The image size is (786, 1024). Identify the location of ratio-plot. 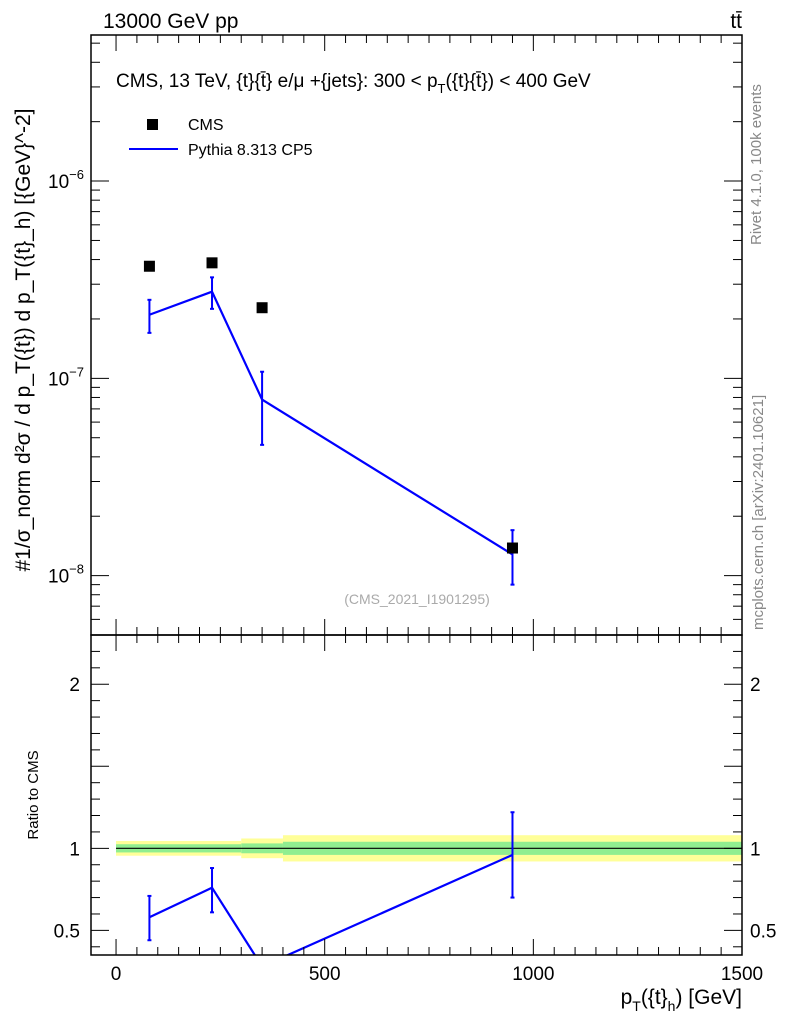
(429, 883).